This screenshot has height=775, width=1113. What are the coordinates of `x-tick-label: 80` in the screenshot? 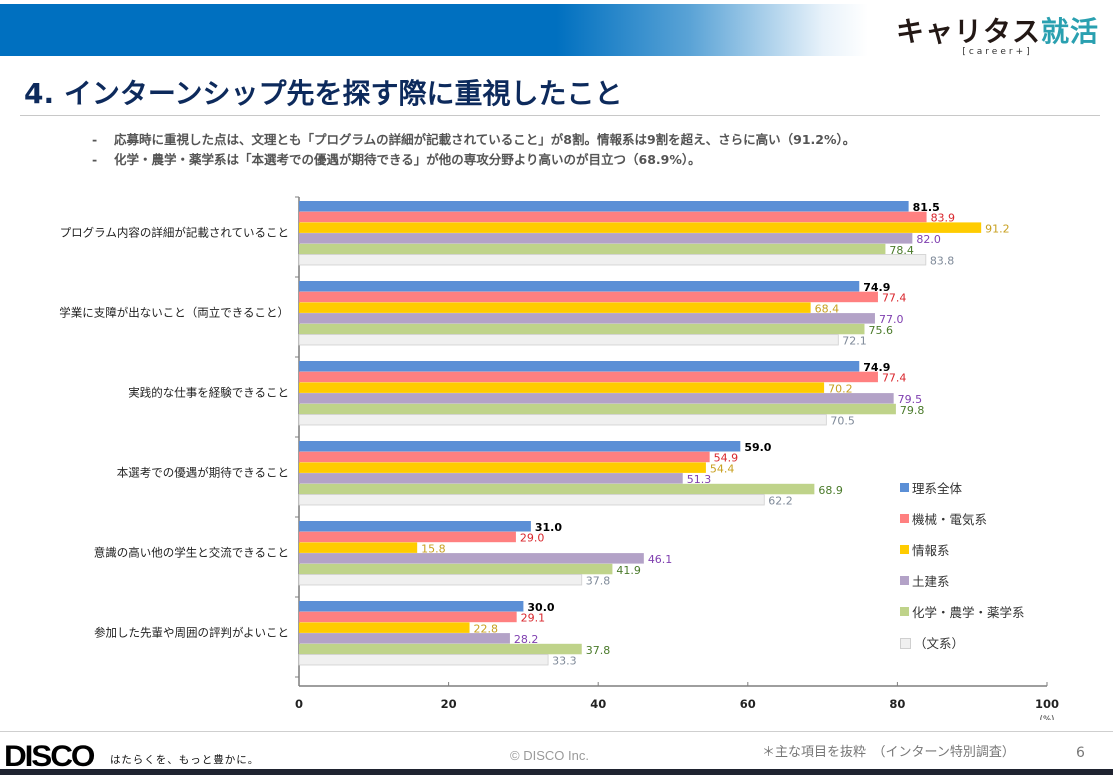 It's located at (897, 704).